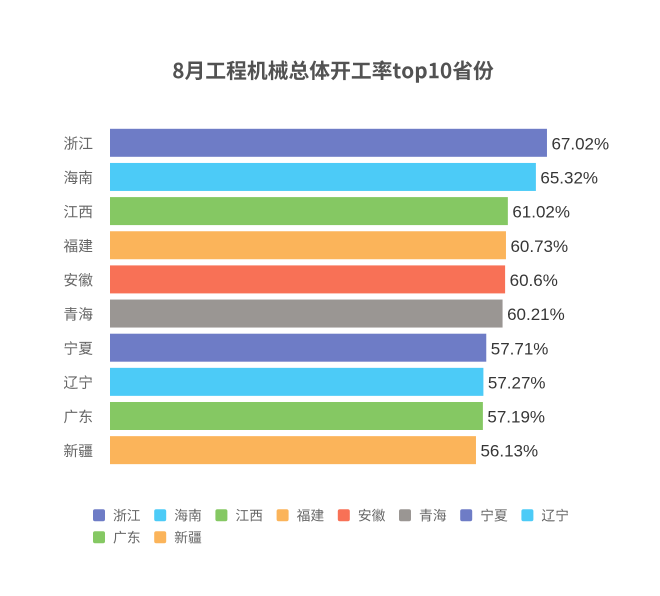 Image resolution: width=660 pixels, height=596 pixels. Describe the element at coordinates (541, 212) in the screenshot. I see `svg-text: 61.02%` at that location.